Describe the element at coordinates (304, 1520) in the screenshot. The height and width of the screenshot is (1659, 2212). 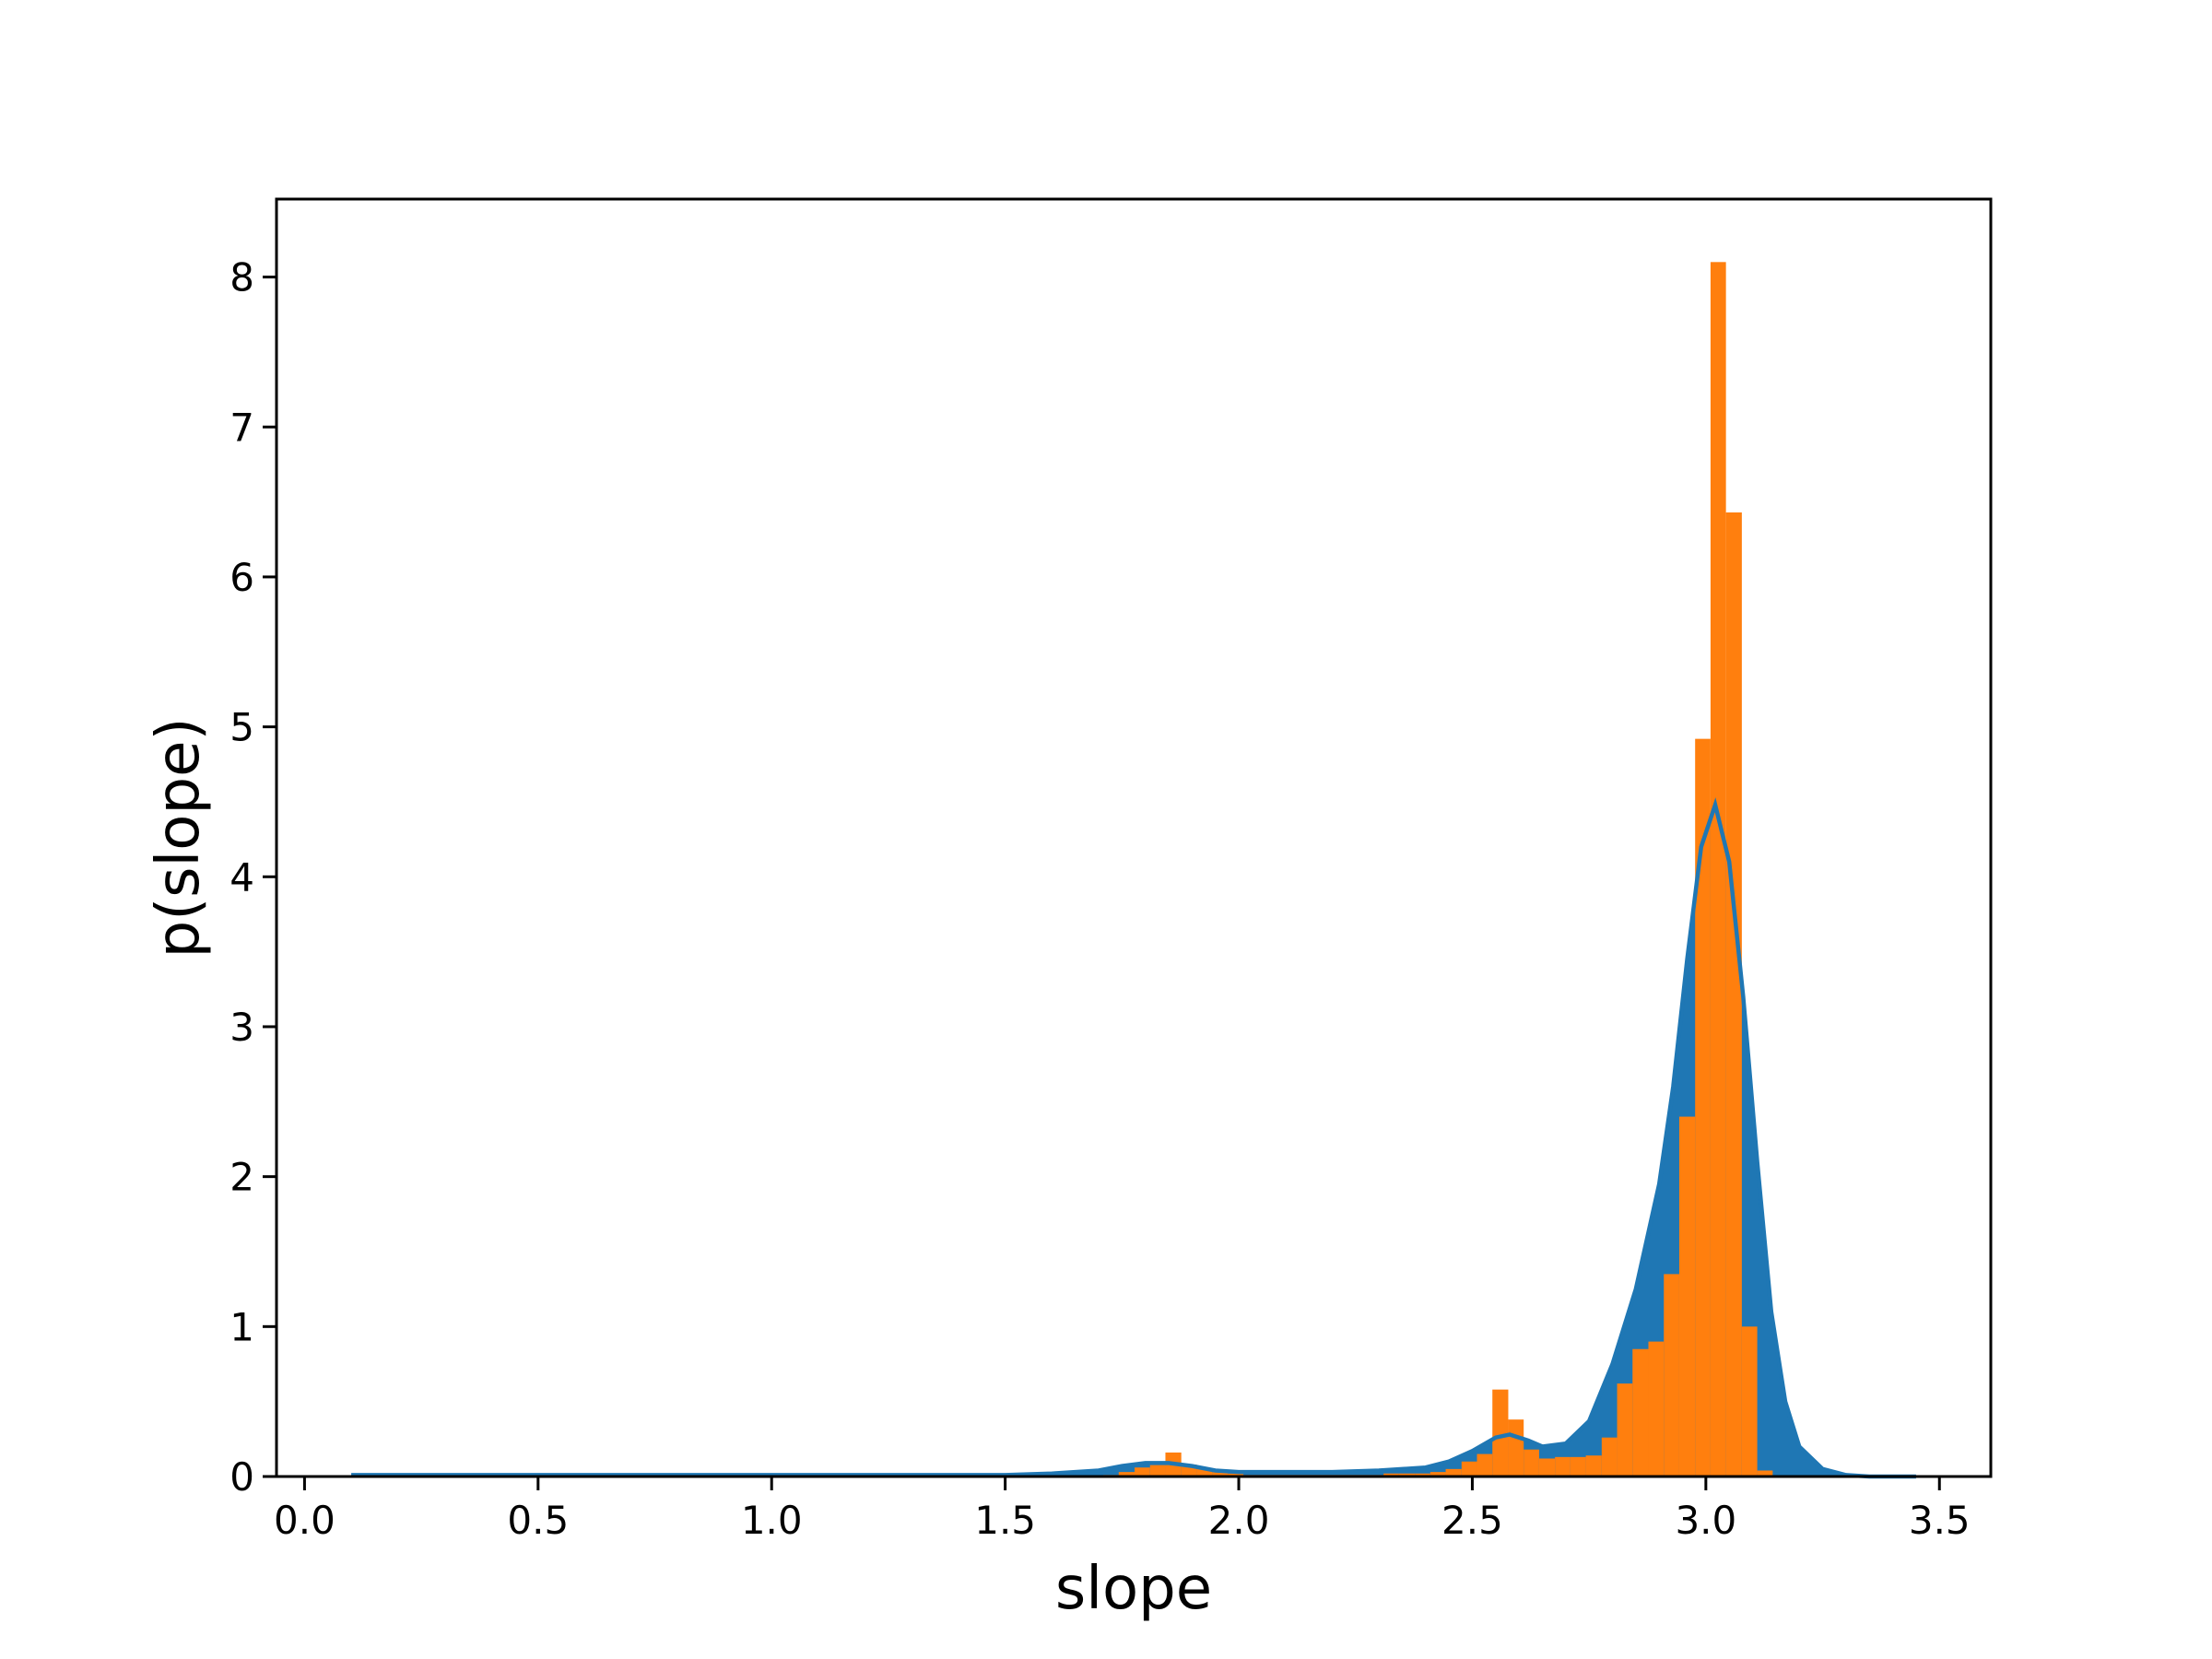
I see `x-tick-label: 0.0` at that location.